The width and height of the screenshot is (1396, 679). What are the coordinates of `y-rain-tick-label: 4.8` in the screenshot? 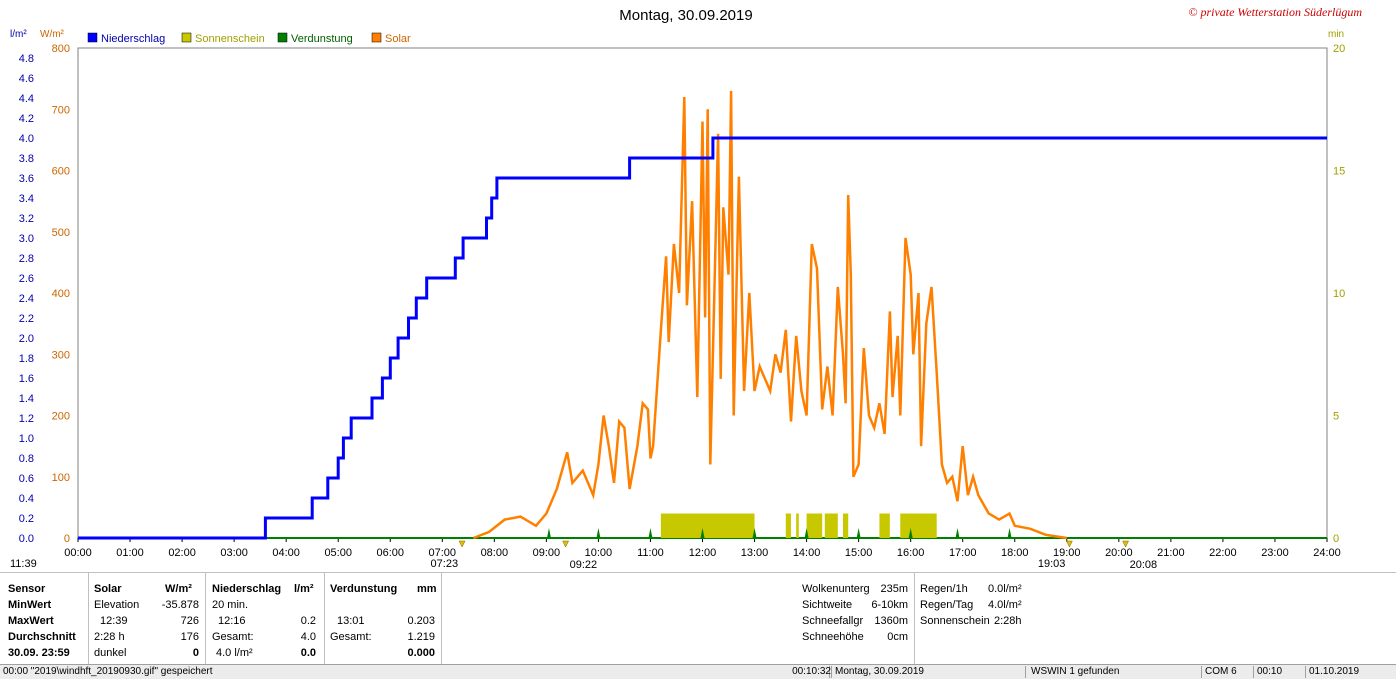 It's located at (26, 59).